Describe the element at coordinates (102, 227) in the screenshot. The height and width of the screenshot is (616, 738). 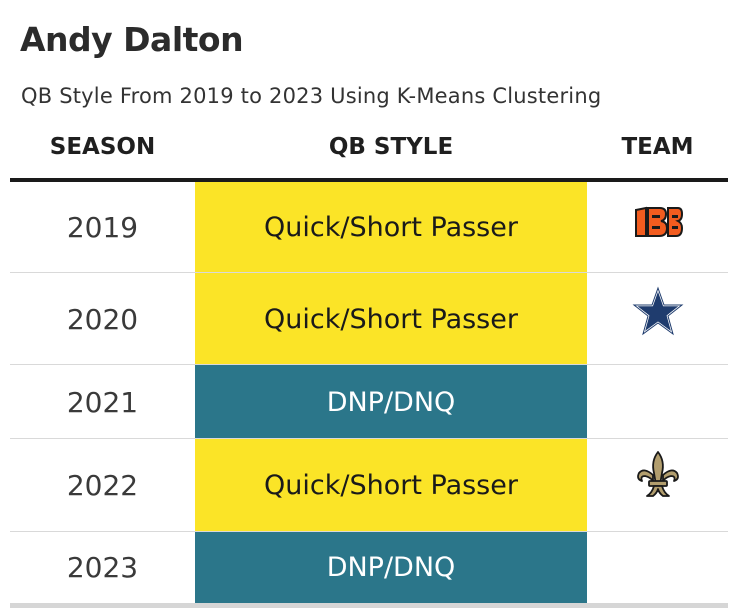
I see `season-cell: 2019` at that location.